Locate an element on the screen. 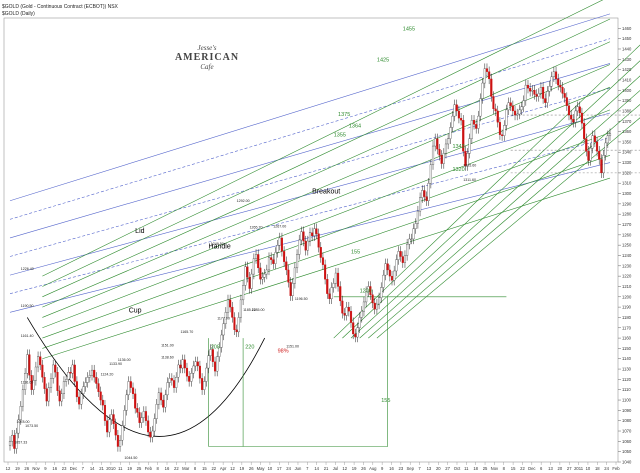 Image resolution: width=640 pixels, height=473 pixels. annotation-measure: 208 is located at coordinates (215, 347).